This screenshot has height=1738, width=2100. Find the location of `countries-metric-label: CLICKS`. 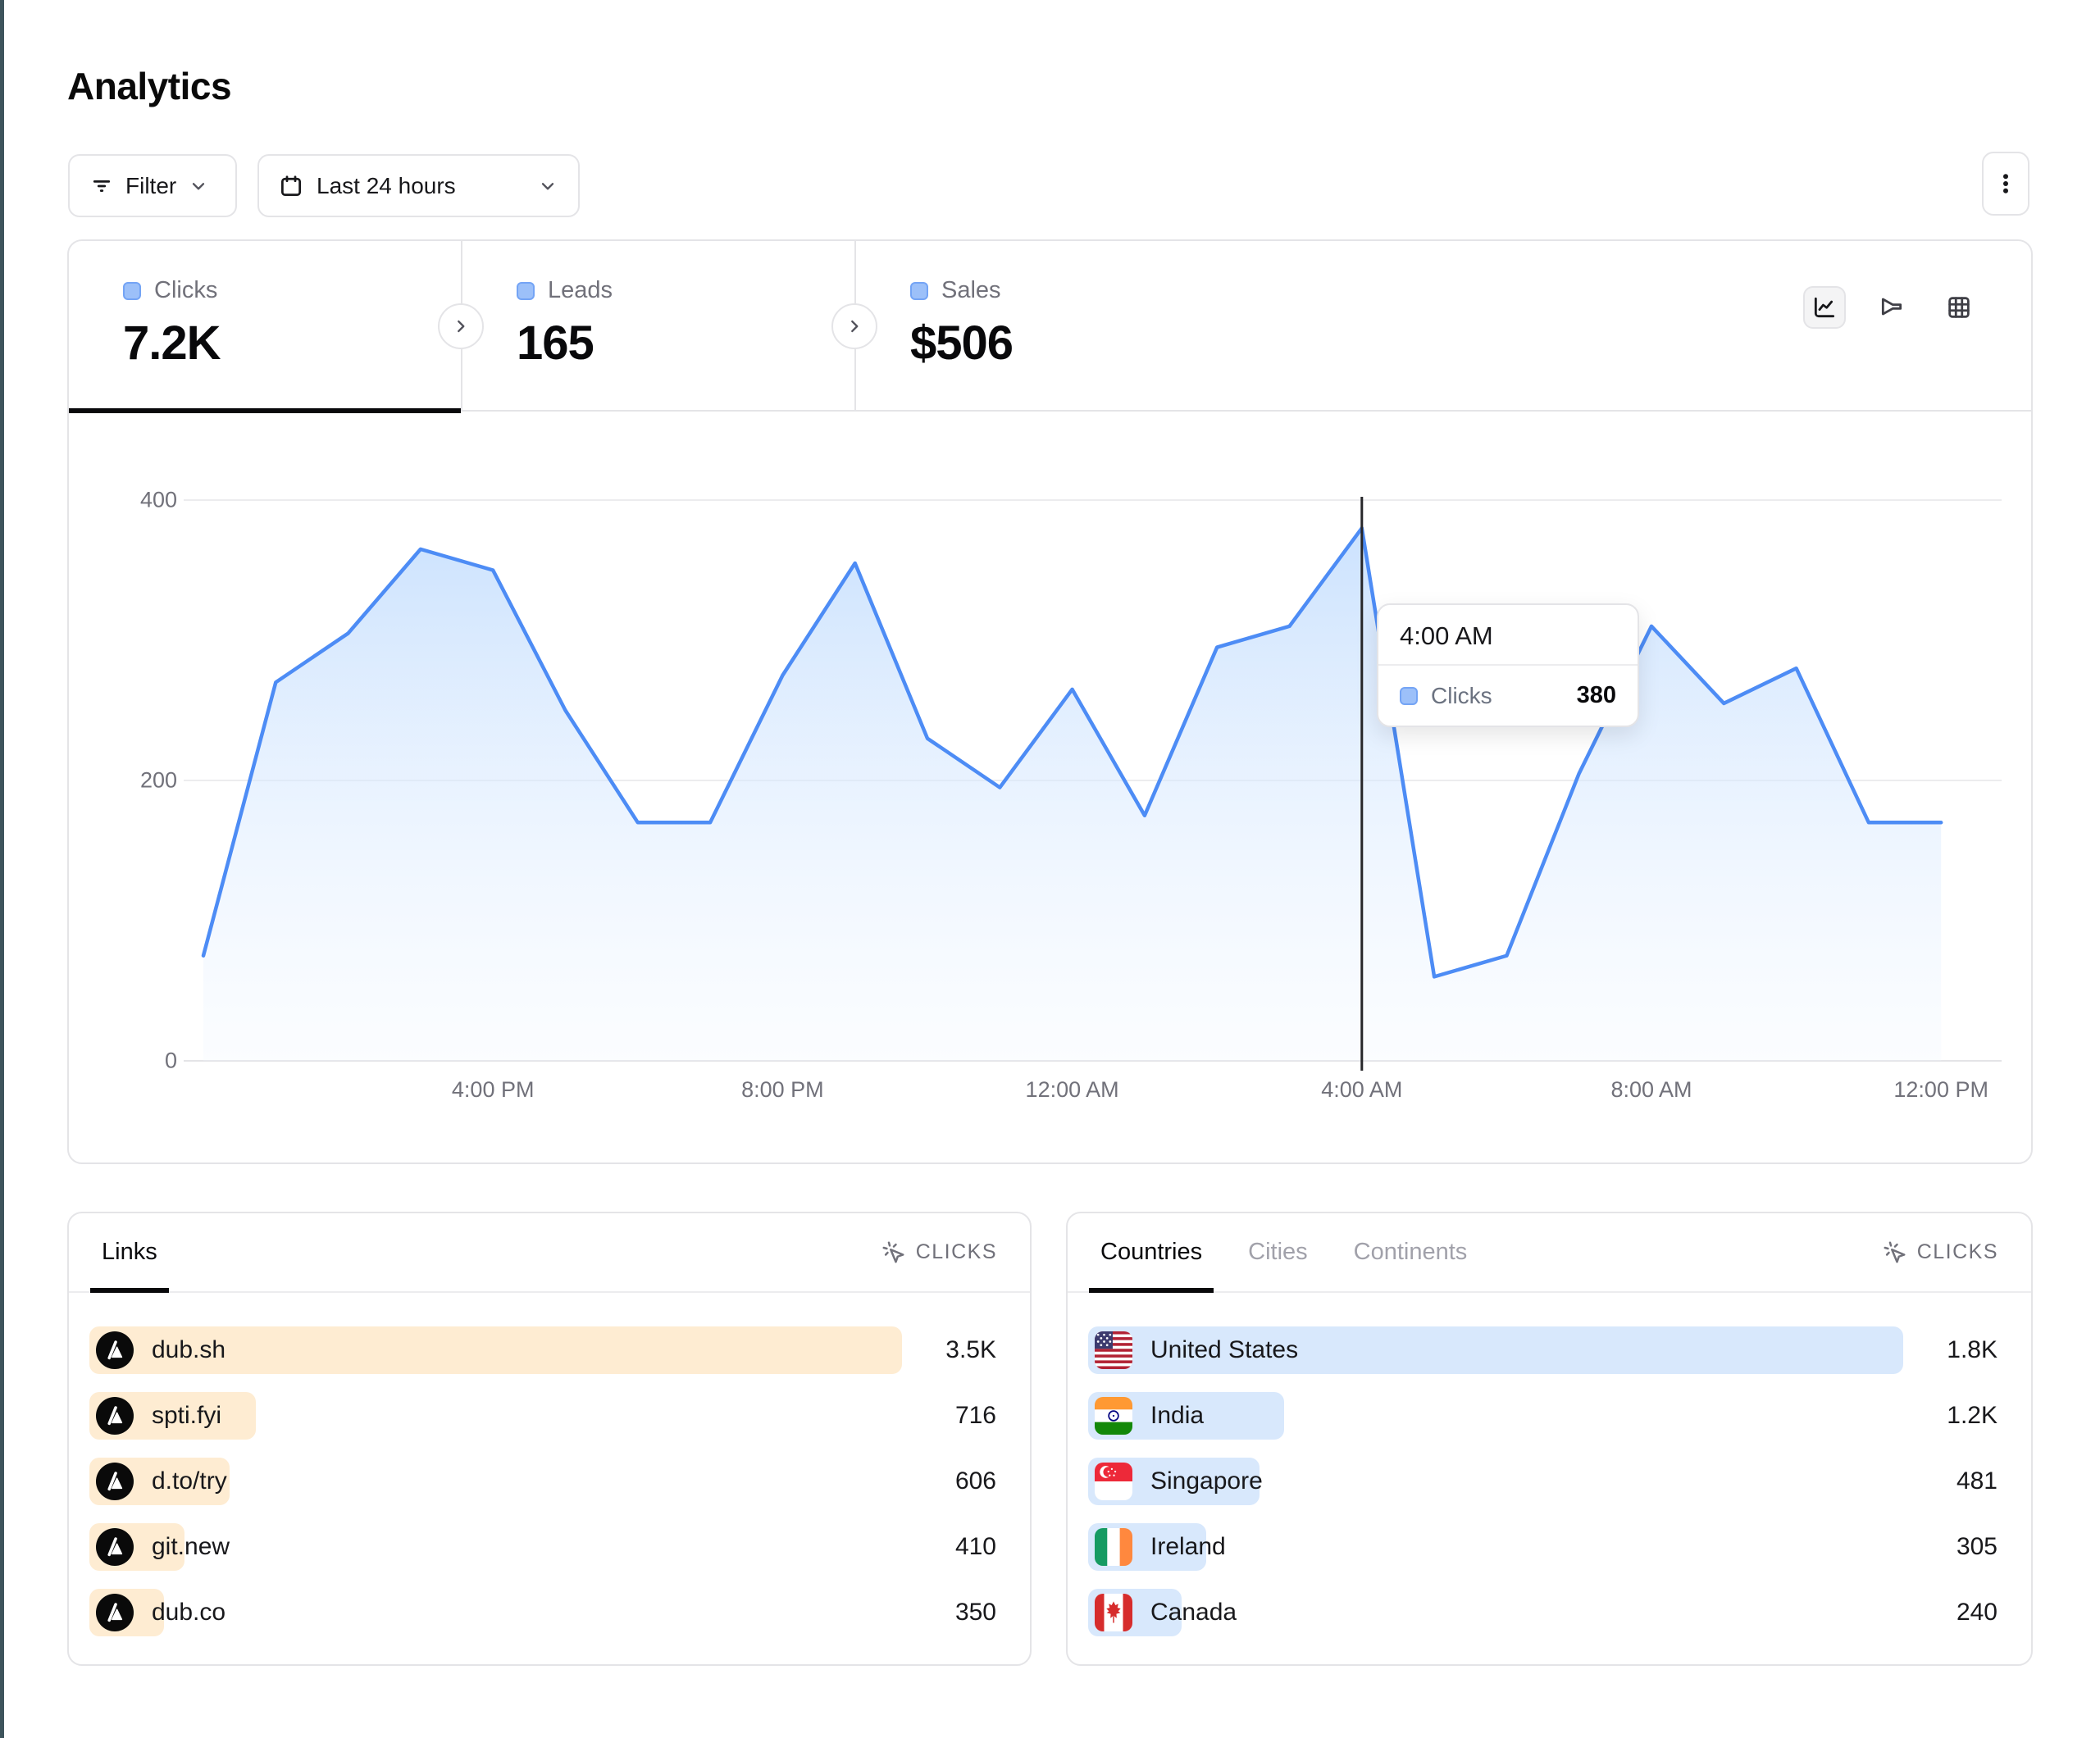

countries-metric-label: CLICKS is located at coordinates (1957, 1251).